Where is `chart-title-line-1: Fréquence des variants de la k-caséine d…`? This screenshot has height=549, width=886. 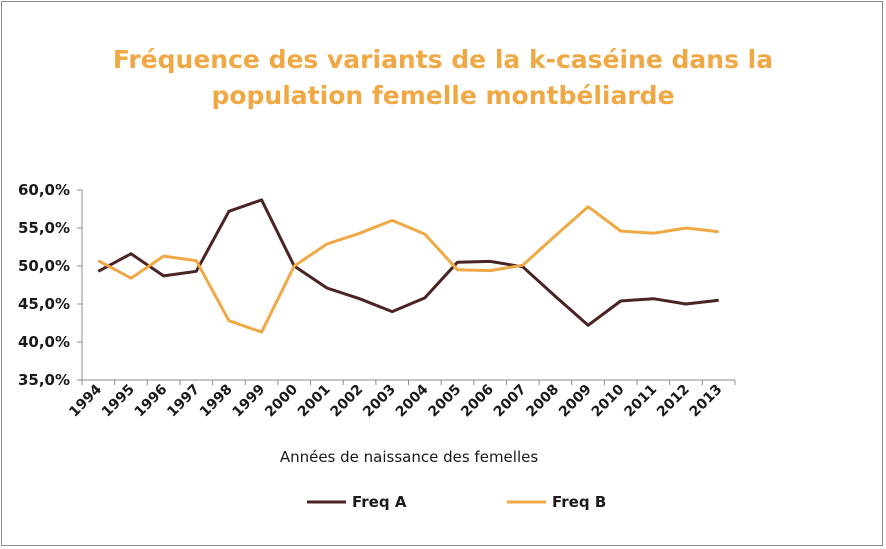
chart-title-line-1: Fréquence des variants de la k-caséine d… is located at coordinates (443, 59).